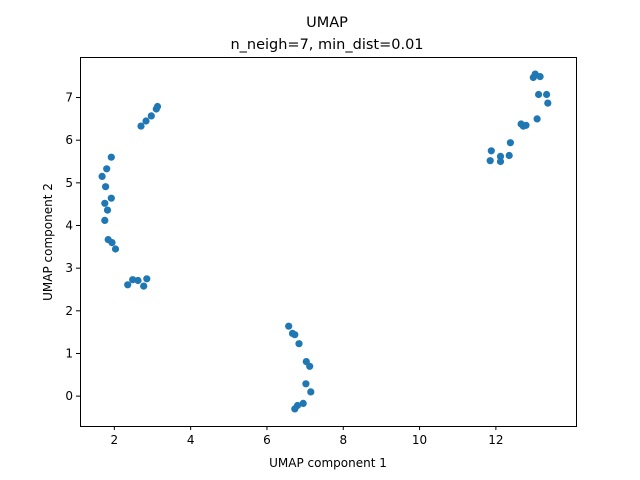 The image size is (640, 480). What do you see at coordinates (326, 45) in the screenshot?
I see `chart-subtitle: n_neigh=7, min_dist=0.01` at bounding box center [326, 45].